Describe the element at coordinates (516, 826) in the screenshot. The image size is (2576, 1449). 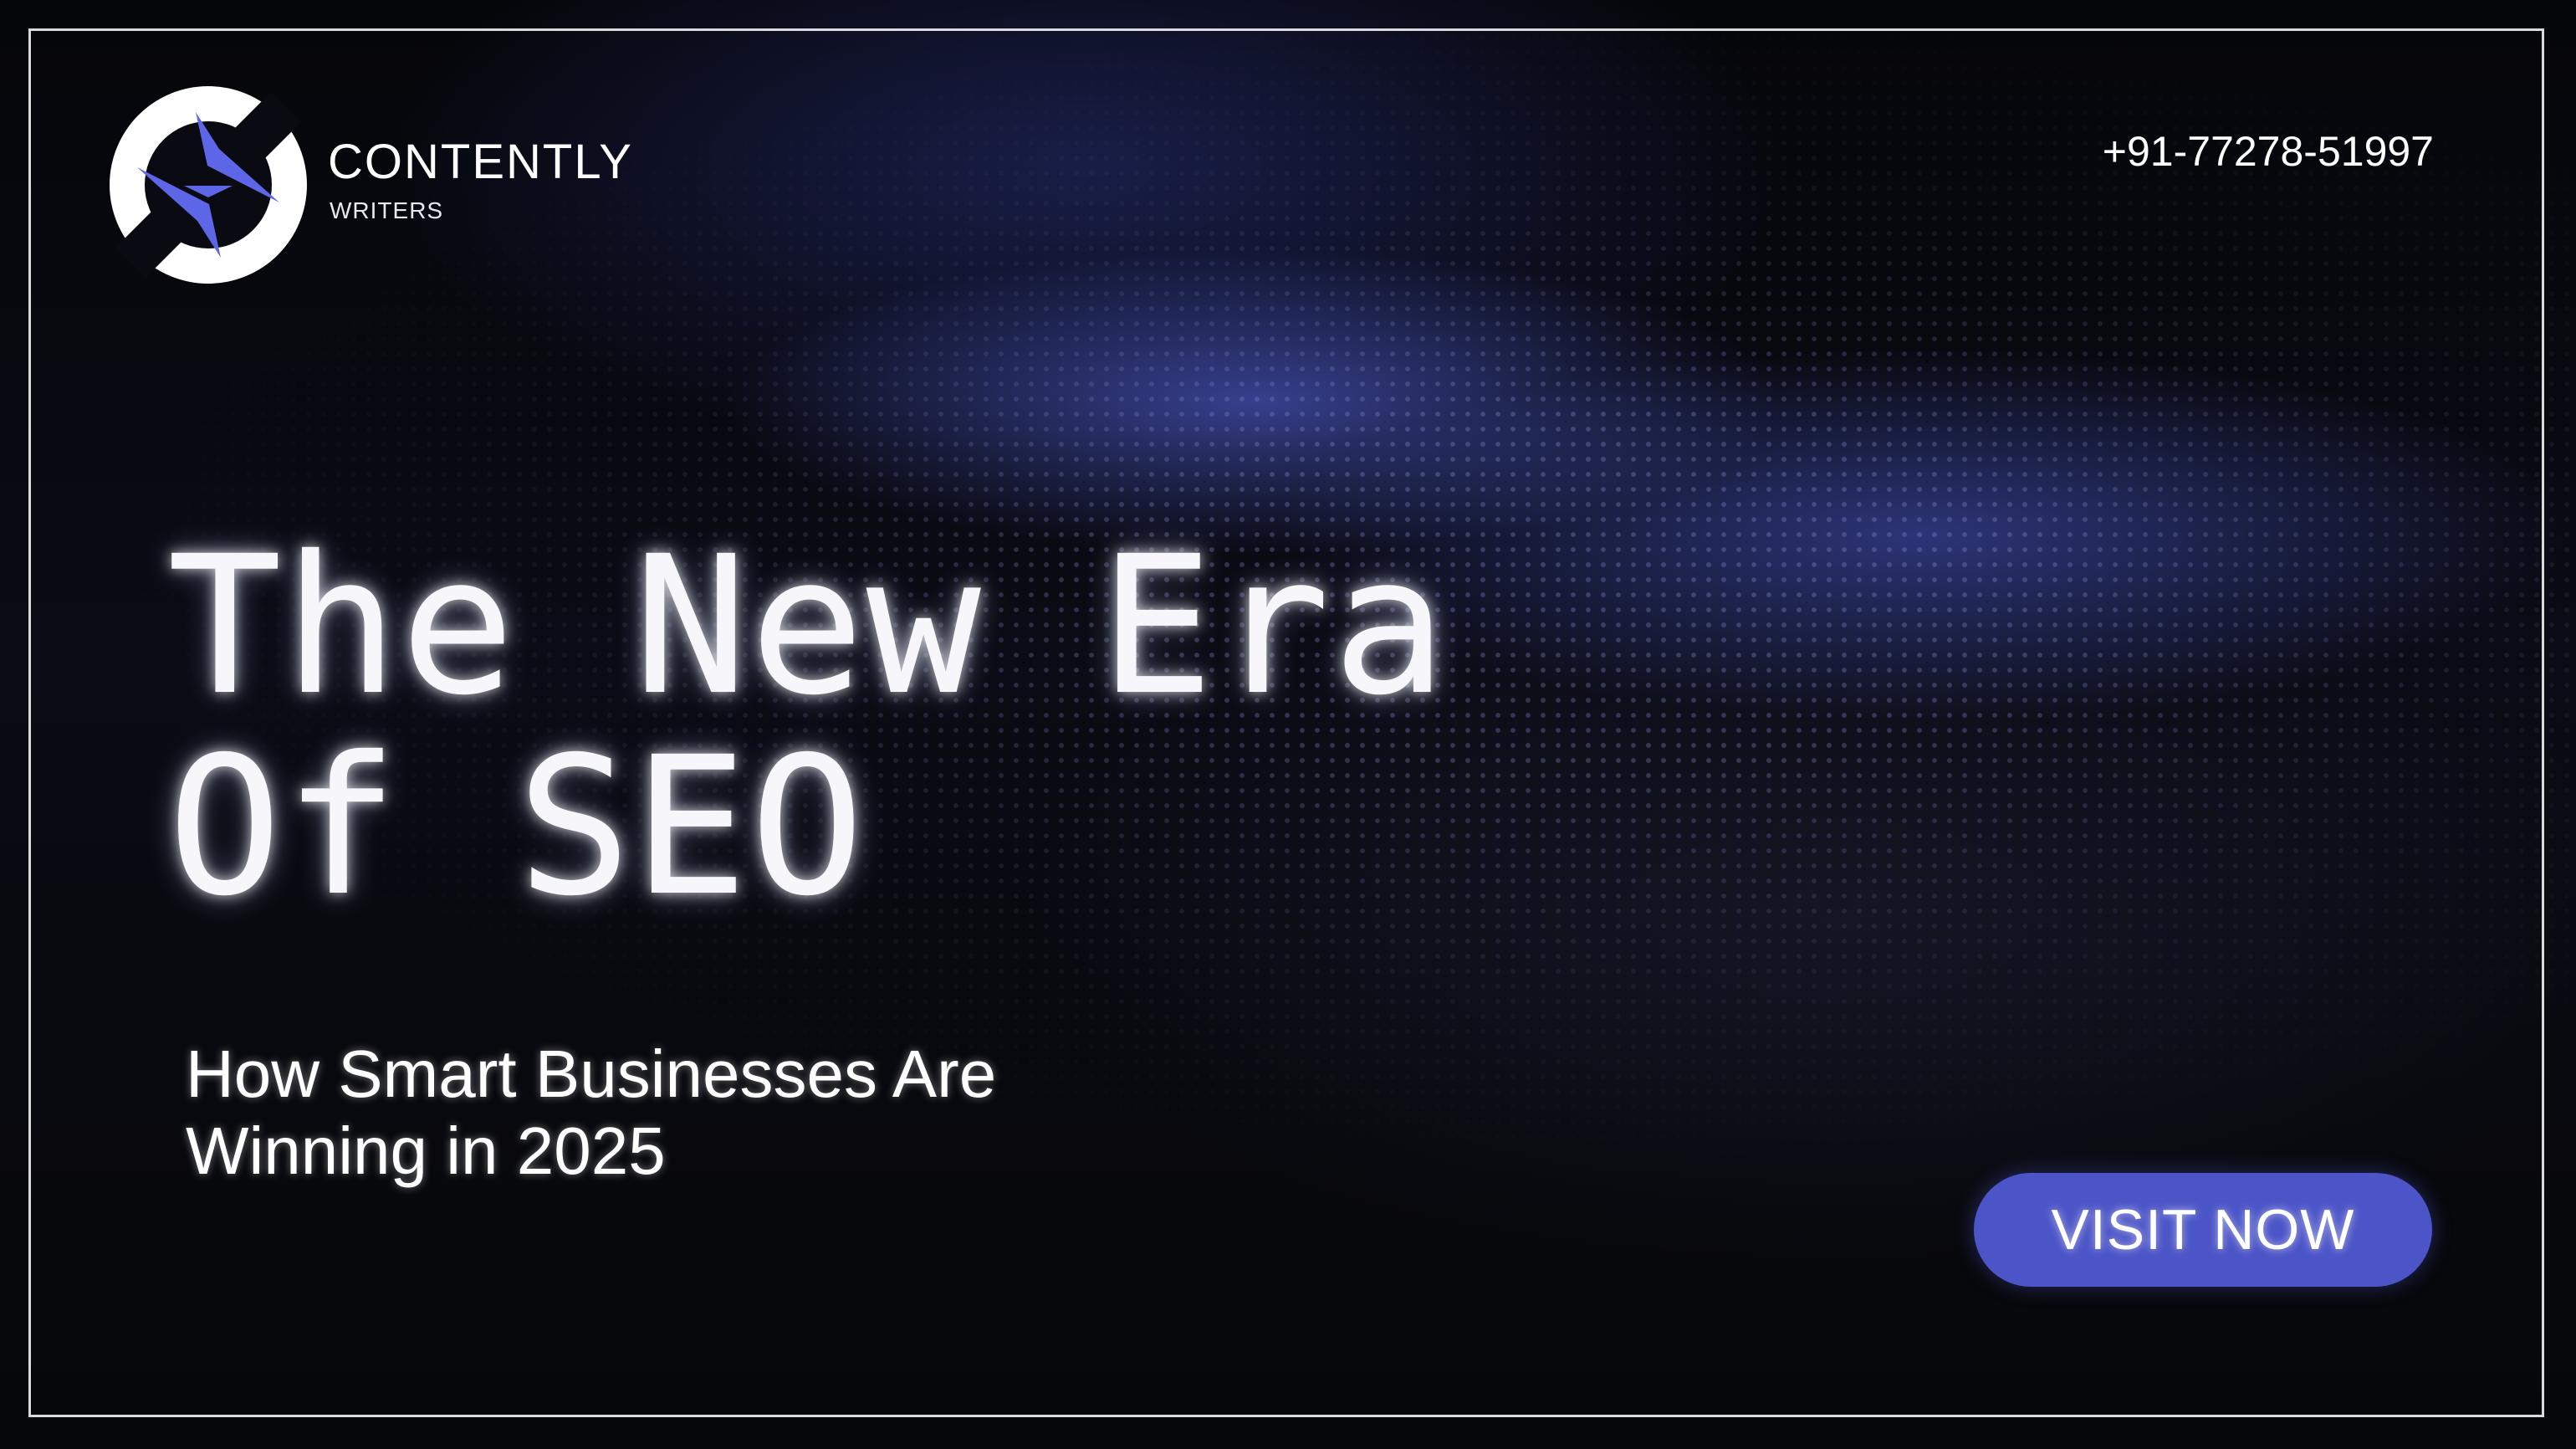
I see `headline-line-2: Of SEO` at that location.